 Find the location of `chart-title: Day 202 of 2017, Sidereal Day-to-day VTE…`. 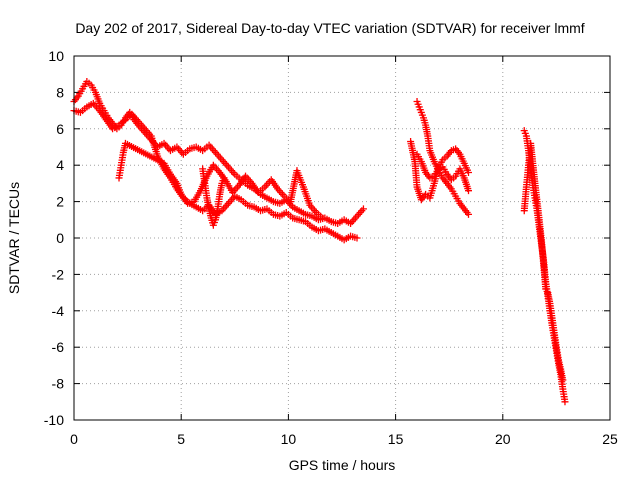

chart-title: Day 202 of 2017, Sidereal Day-to-day VTE… is located at coordinates (329, 28).